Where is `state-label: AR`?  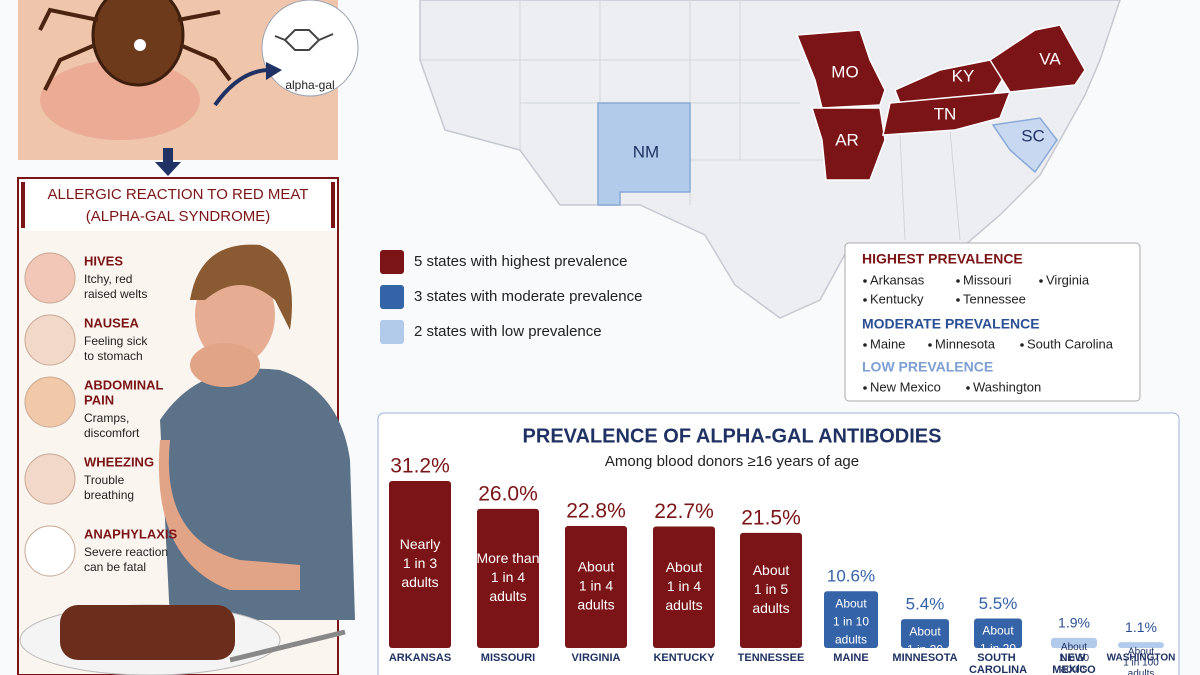 state-label: AR is located at coordinates (847, 139).